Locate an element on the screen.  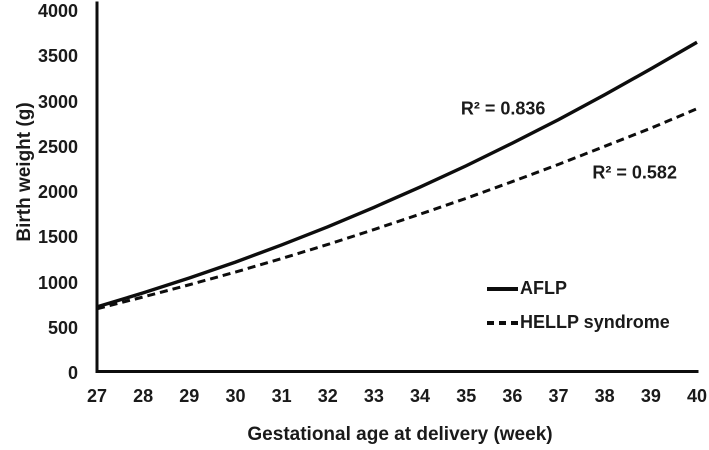
legend: AFLP HELLP syndrome is located at coordinates (578, 309).